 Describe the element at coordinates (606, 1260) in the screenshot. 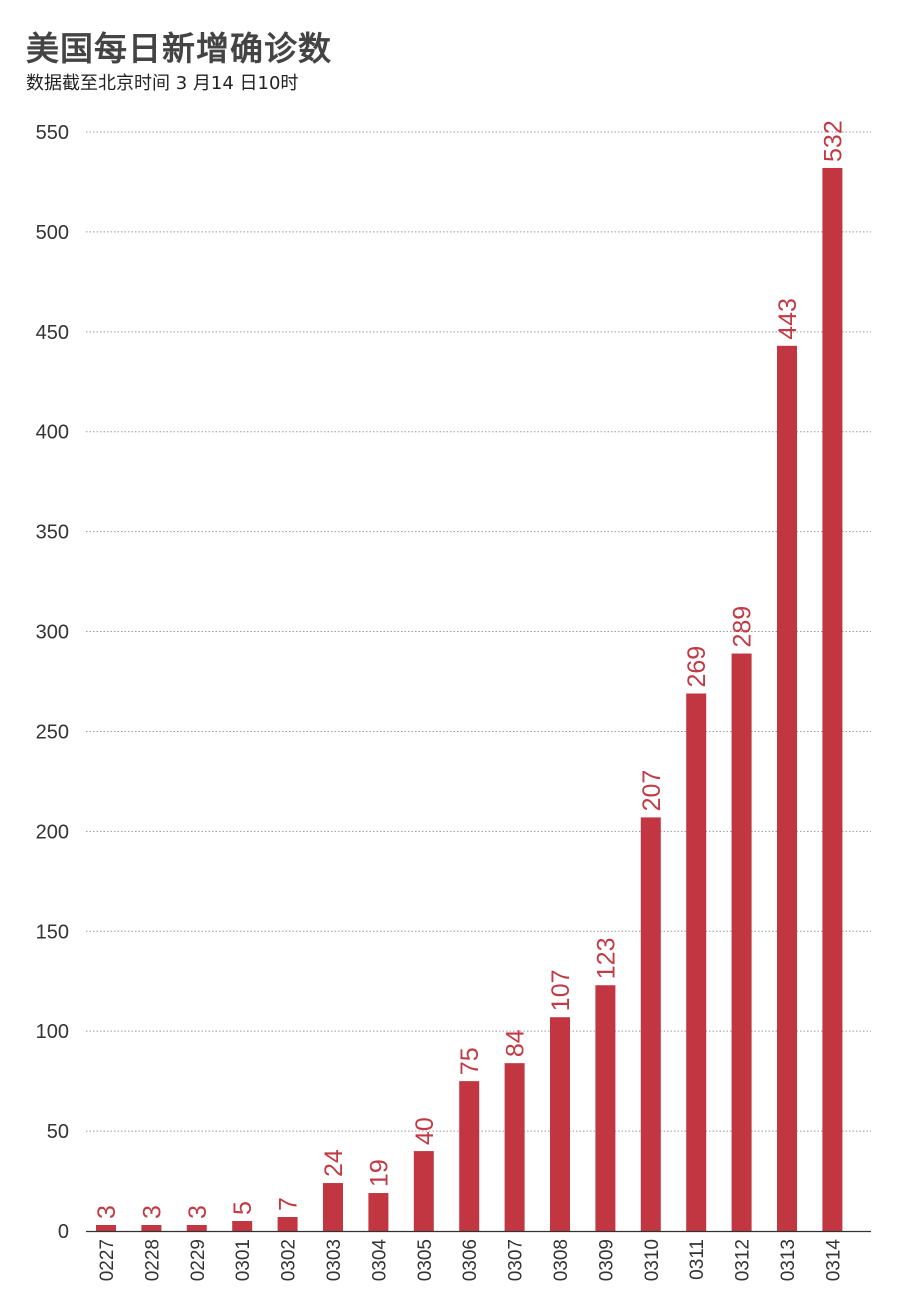

I see `x-tick-label: 0309` at that location.